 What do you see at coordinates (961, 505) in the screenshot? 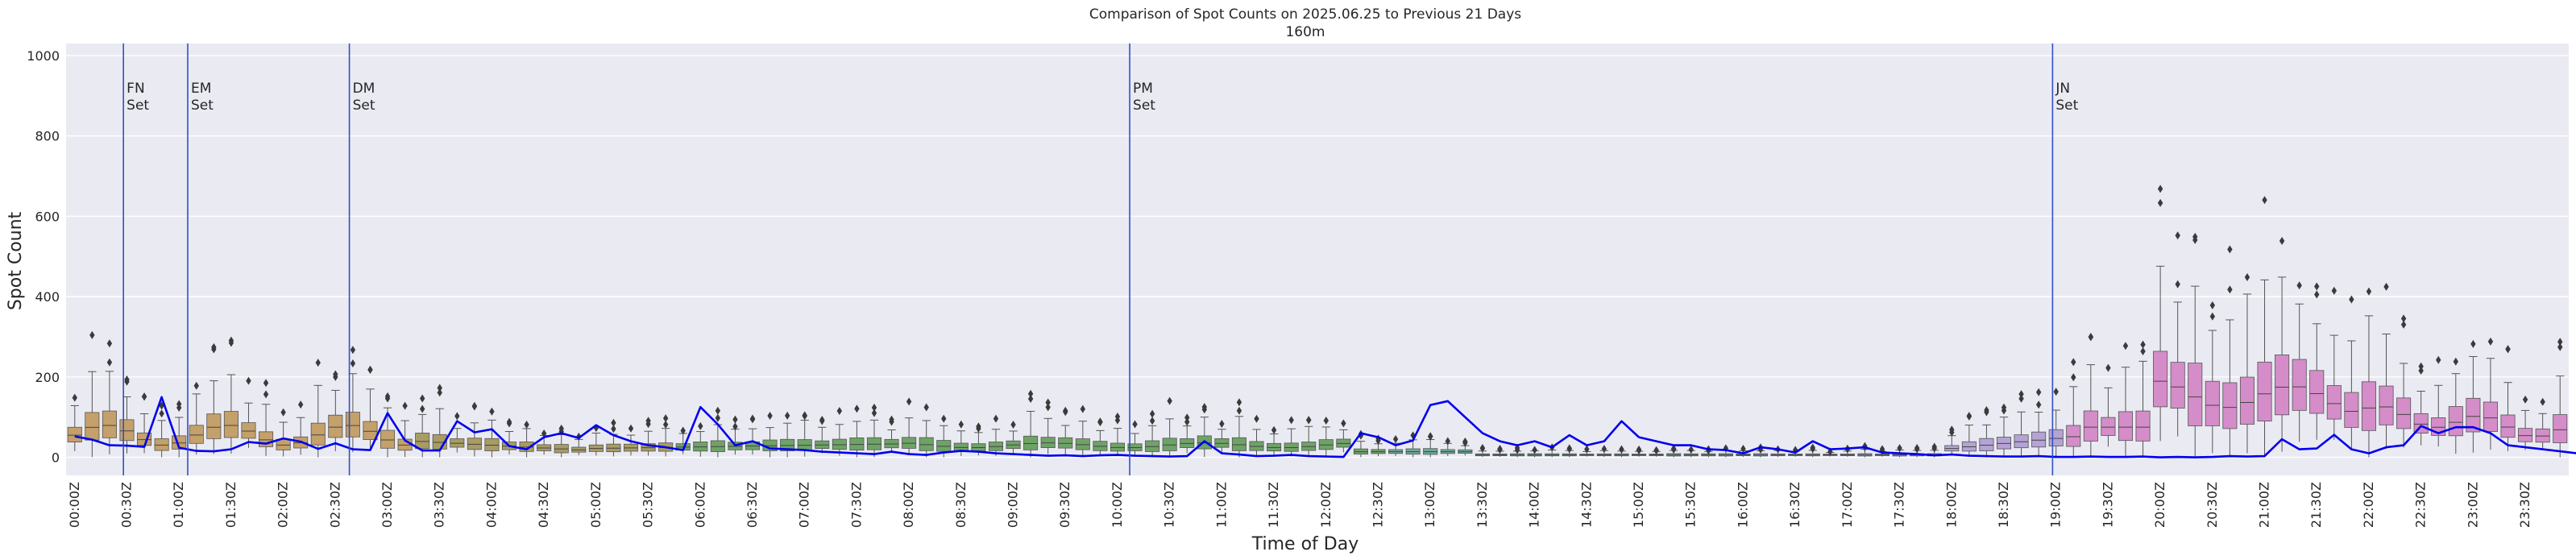
I see `x-tick-label: 08:30Z` at bounding box center [961, 505].